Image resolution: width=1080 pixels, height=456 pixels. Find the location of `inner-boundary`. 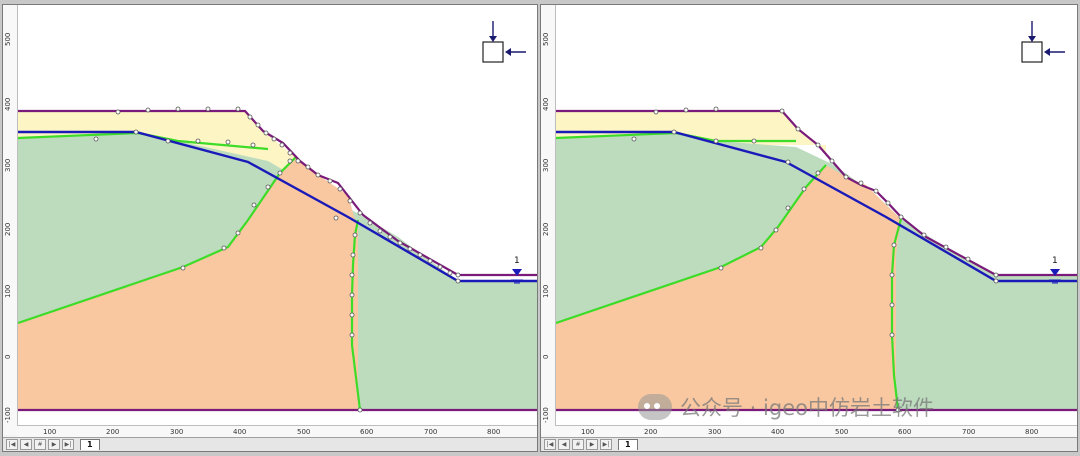

inner-boundary is located at coordinates (356, 315).